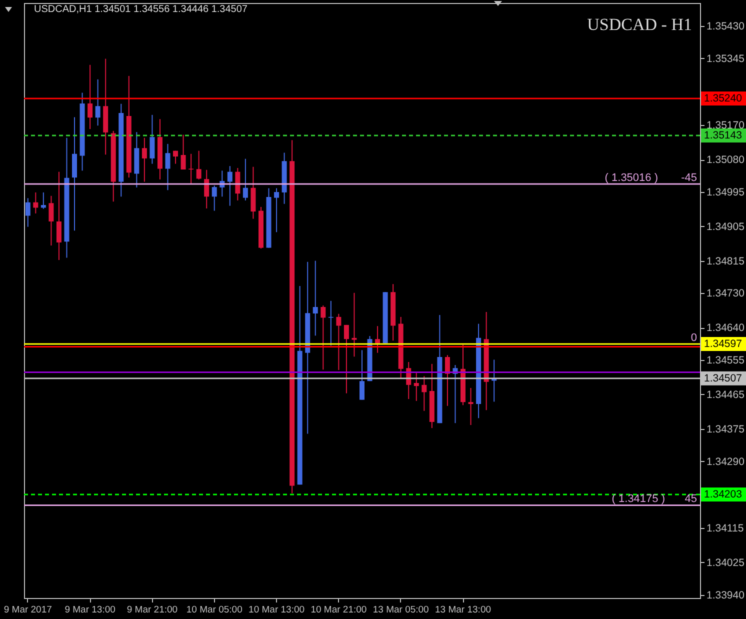 Image resolution: width=746 pixels, height=619 pixels. What do you see at coordinates (723, 136) in the screenshot?
I see `ref-line-label: 1.35143` at bounding box center [723, 136].